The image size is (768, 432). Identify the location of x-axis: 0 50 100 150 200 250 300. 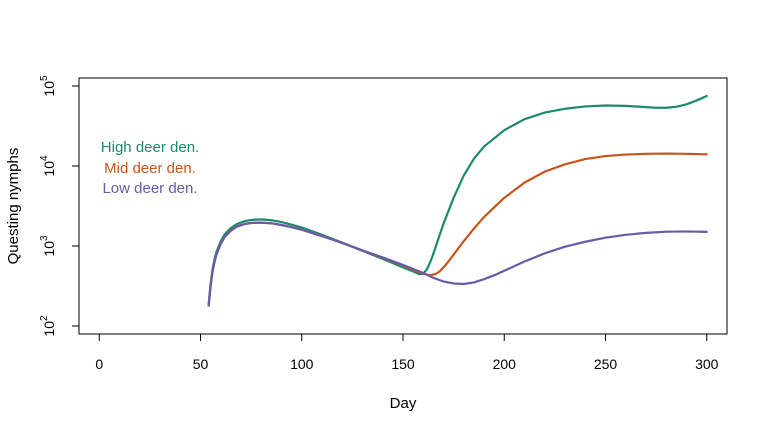
(407, 352).